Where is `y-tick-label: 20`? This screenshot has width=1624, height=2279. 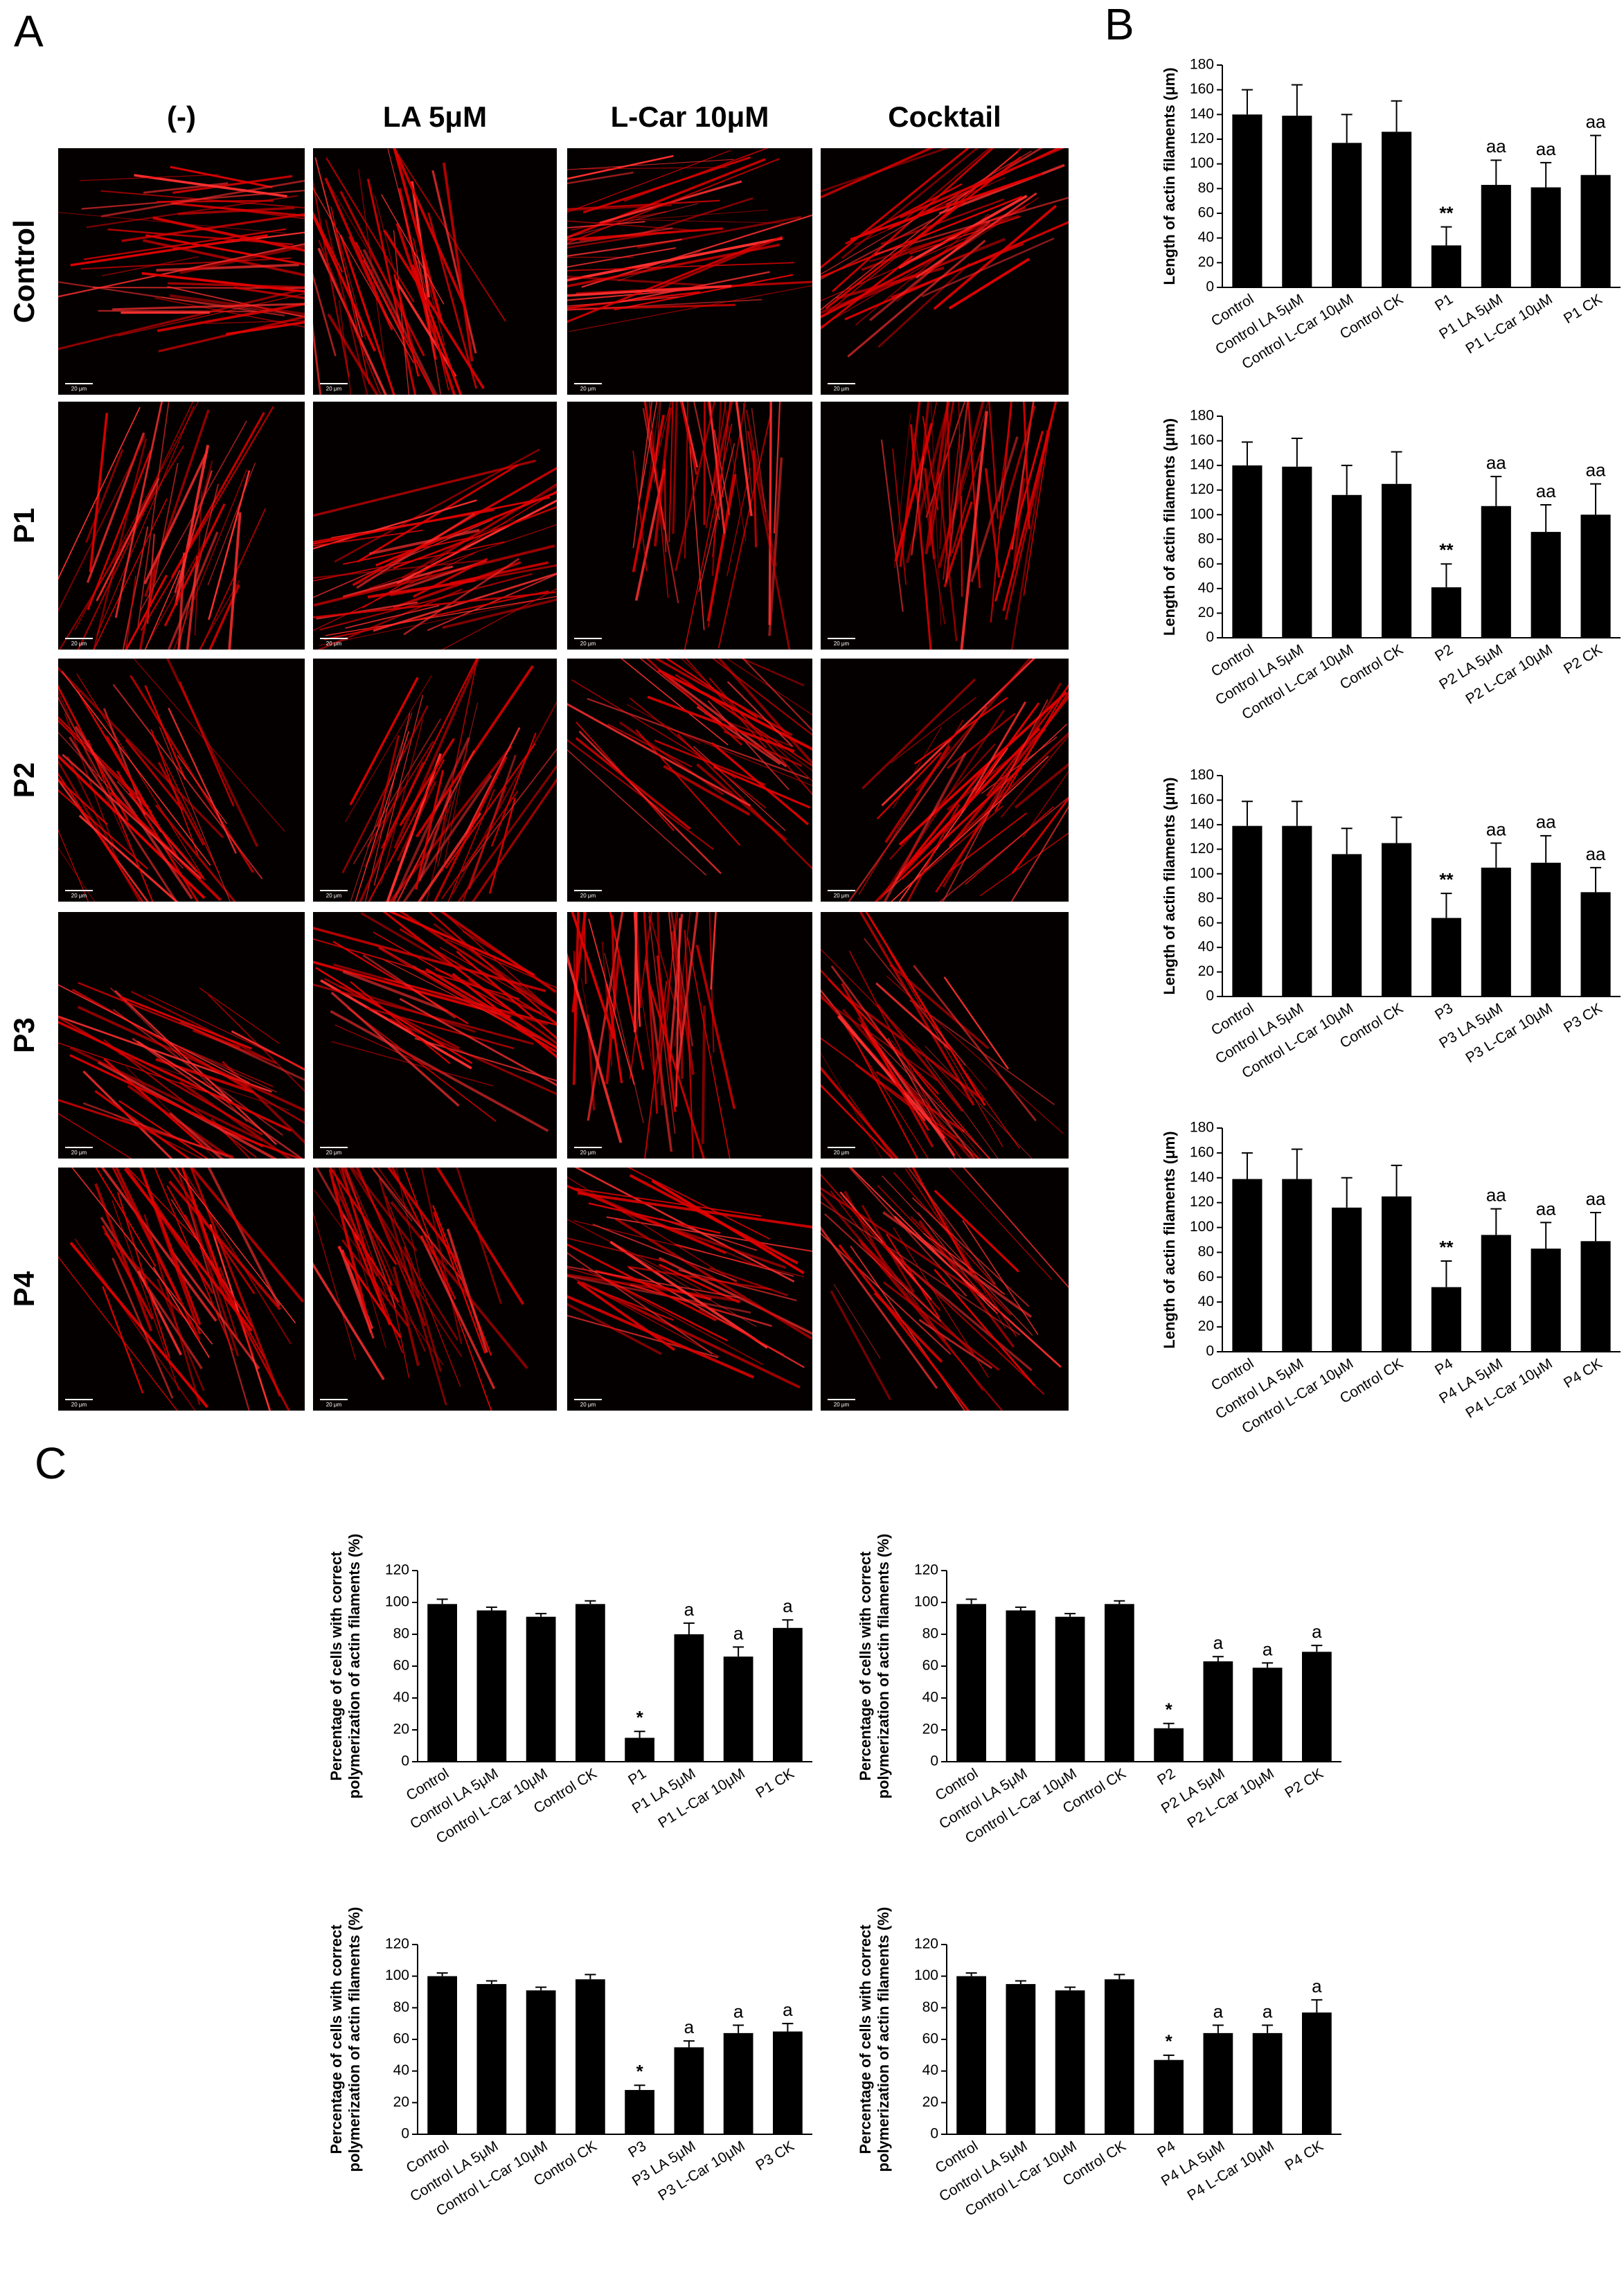
y-tick-label: 20 is located at coordinates (401, 1729).